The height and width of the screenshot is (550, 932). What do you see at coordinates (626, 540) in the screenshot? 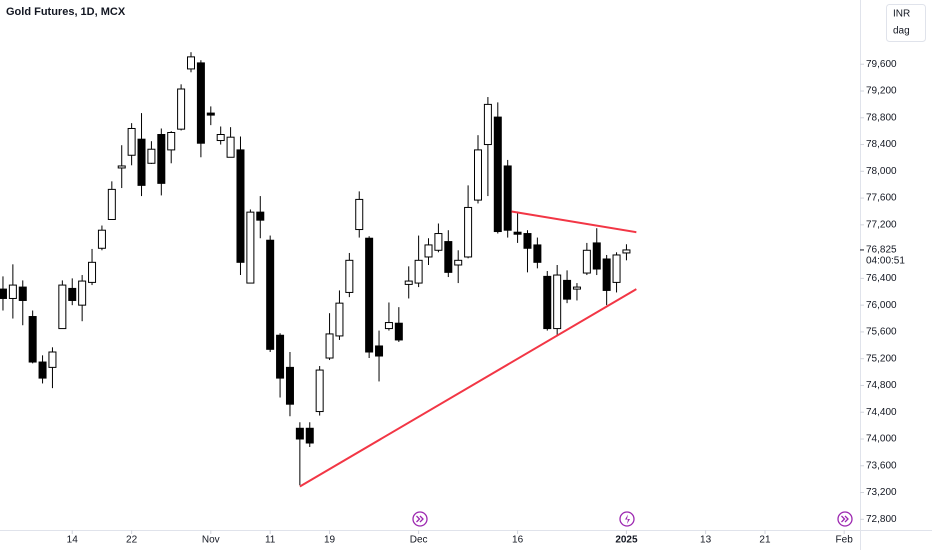
I see `x-tick-label: 2025` at bounding box center [626, 540].